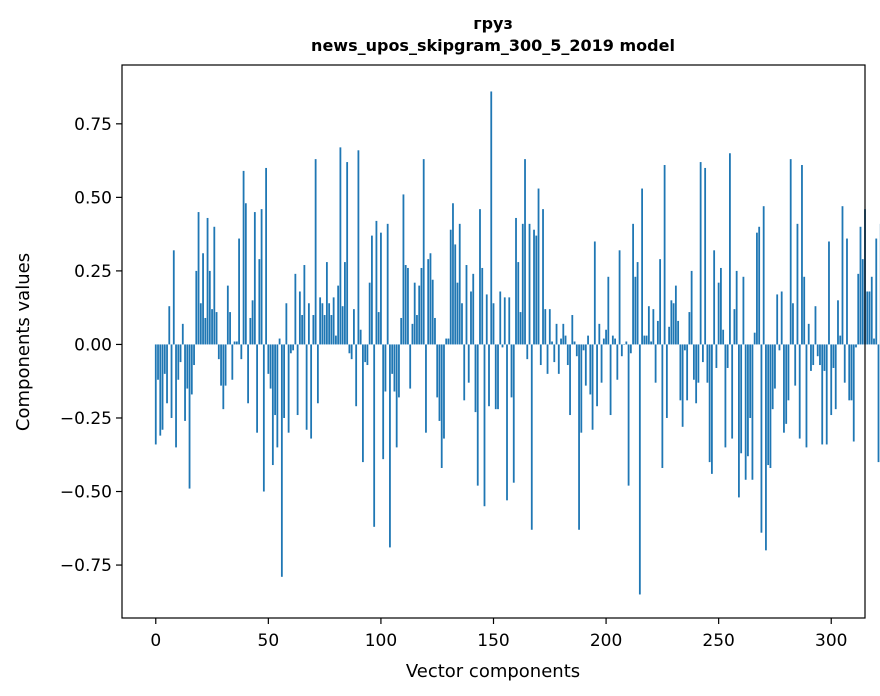 The image size is (880, 696). Describe the element at coordinates (93, 272) in the screenshot. I see `y-tick-label: 0.25` at that location.